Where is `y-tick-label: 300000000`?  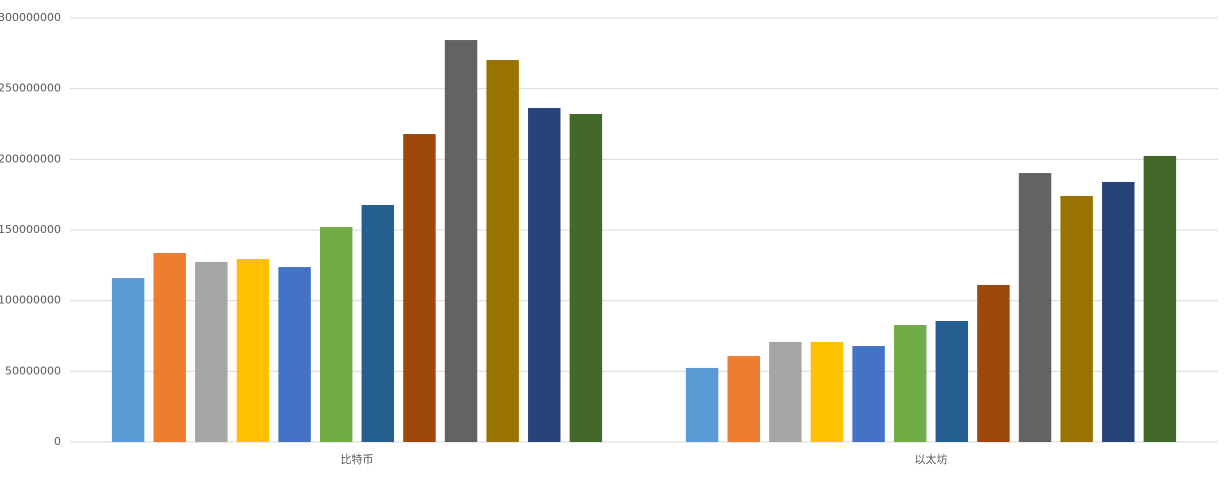
y-tick-label: 300000000 is located at coordinates (30, 17).